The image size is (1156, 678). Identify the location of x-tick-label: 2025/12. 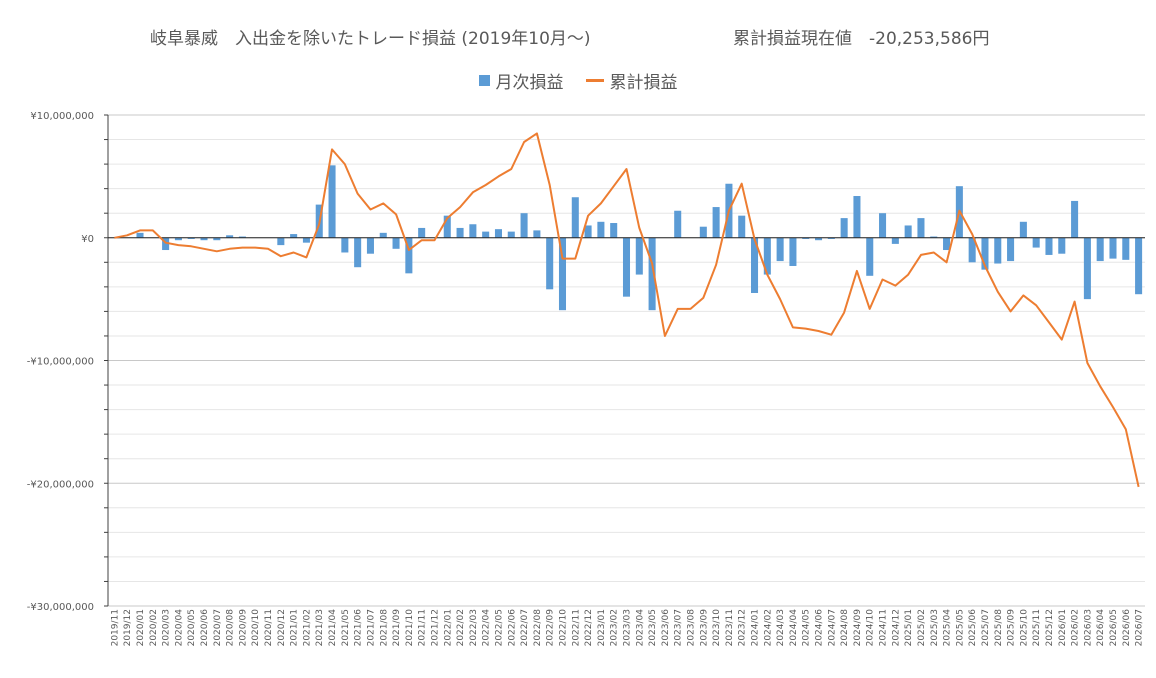
(1050, 627).